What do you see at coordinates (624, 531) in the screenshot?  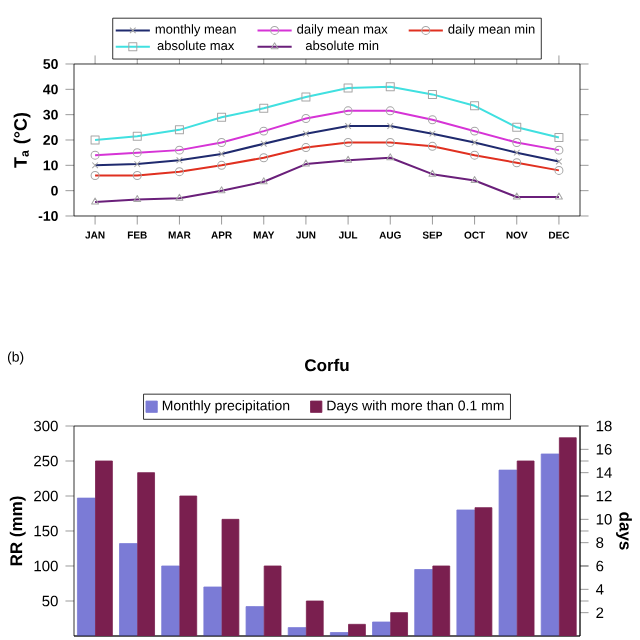 I see `y2-axis-title: days` at bounding box center [624, 531].